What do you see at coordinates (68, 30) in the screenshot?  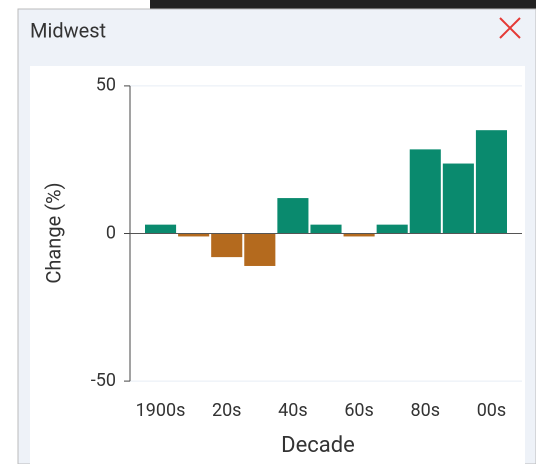 I see `popup-title: Midwest` at bounding box center [68, 30].